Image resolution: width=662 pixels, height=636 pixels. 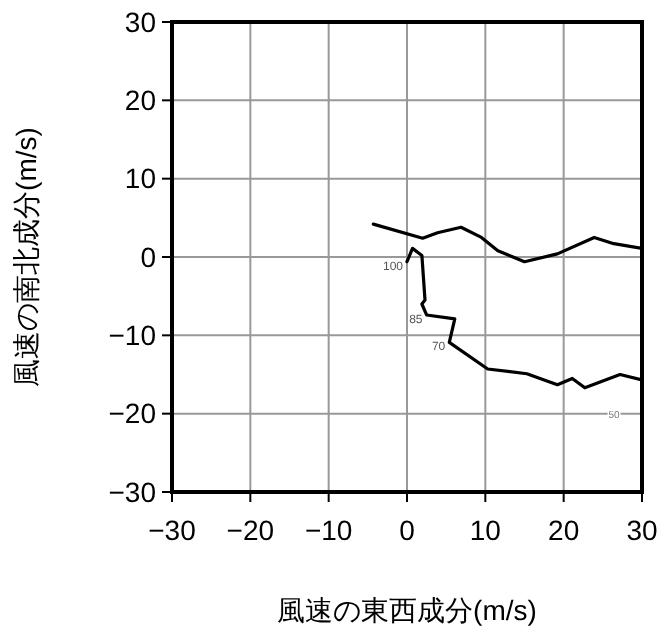 I want to click on y-tick-label: 10, so click(x=140, y=178).